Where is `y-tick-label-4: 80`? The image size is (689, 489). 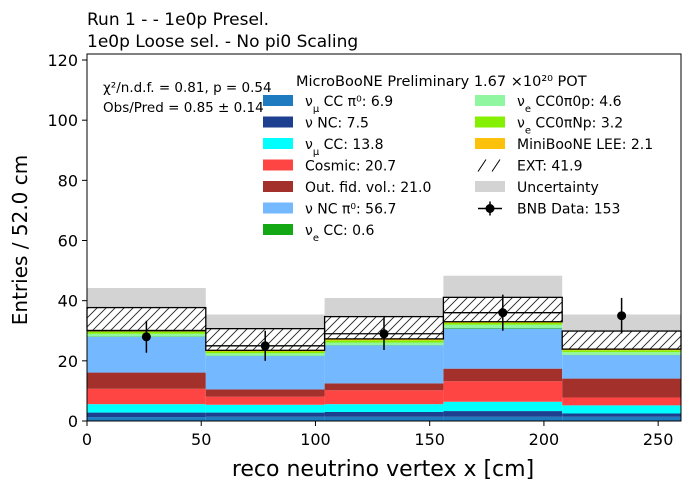 y-tick-label-4: 80 is located at coordinates (68, 180).